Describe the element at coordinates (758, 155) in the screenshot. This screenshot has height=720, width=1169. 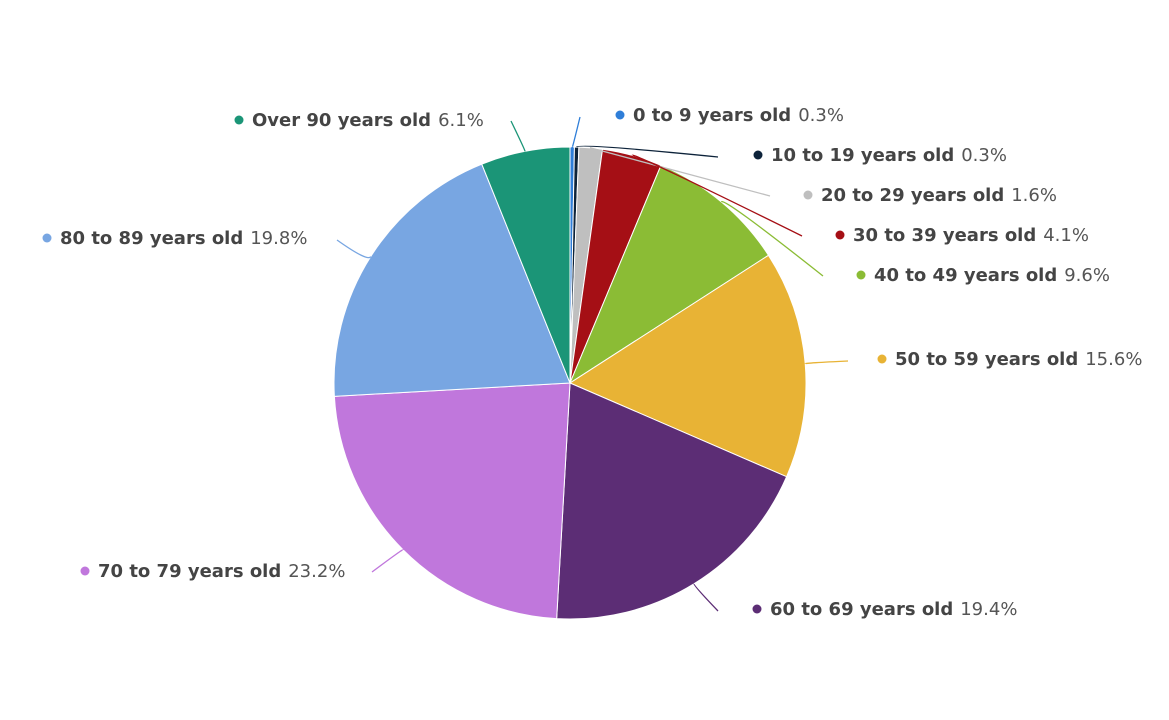
I see `legend-dot-10-to-19-years-old` at that location.